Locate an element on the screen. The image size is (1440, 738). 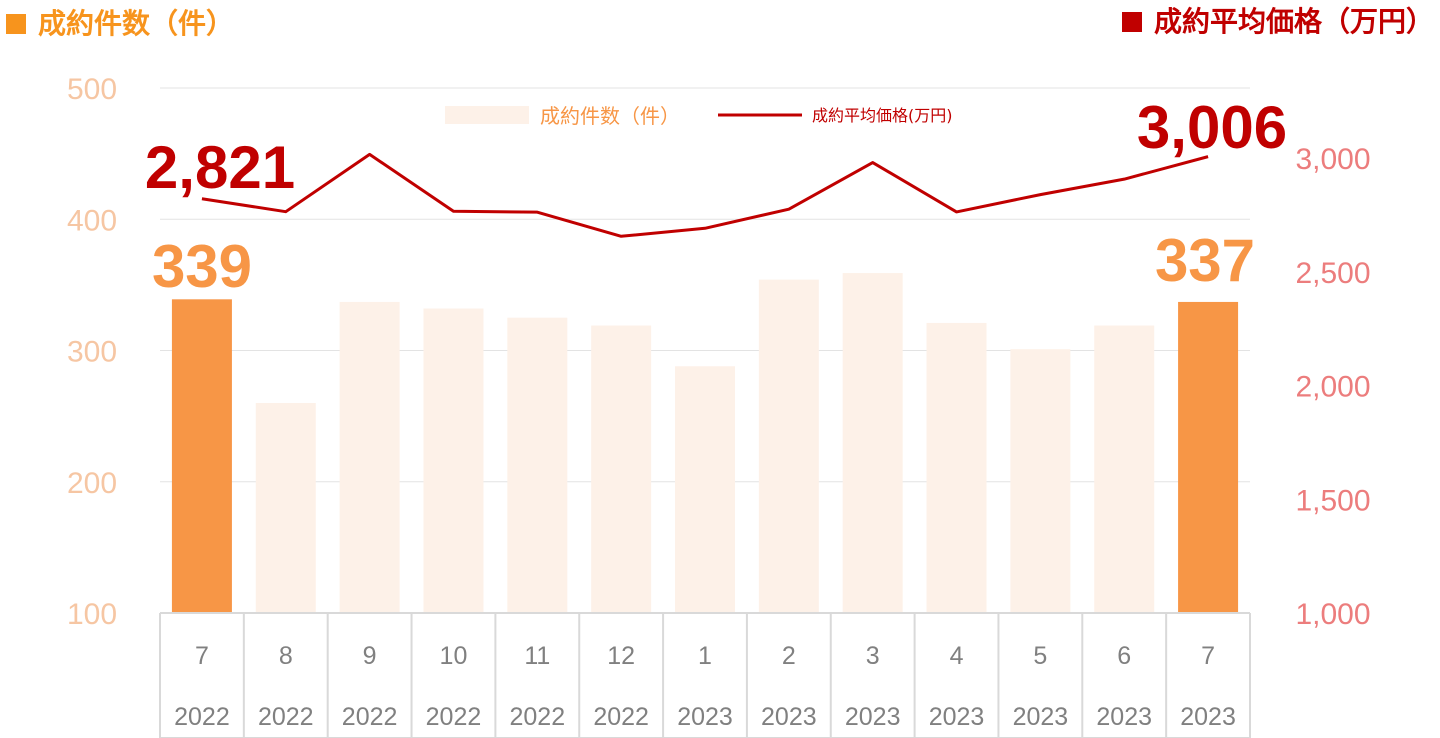
x-tick-month: 2 is located at coordinates (789, 656).